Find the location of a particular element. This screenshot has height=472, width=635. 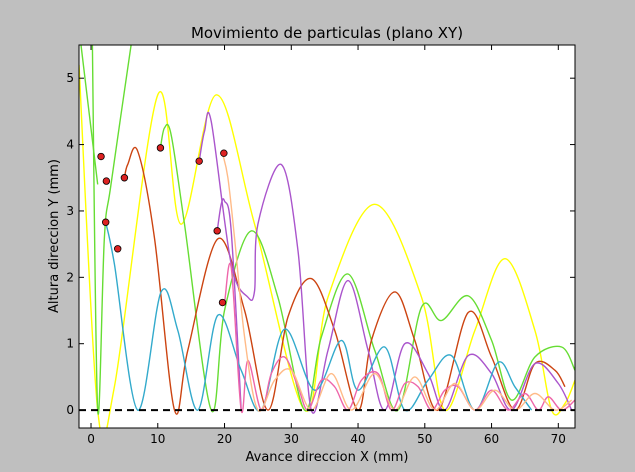

y-tick-label: 0 is located at coordinates (70, 410).